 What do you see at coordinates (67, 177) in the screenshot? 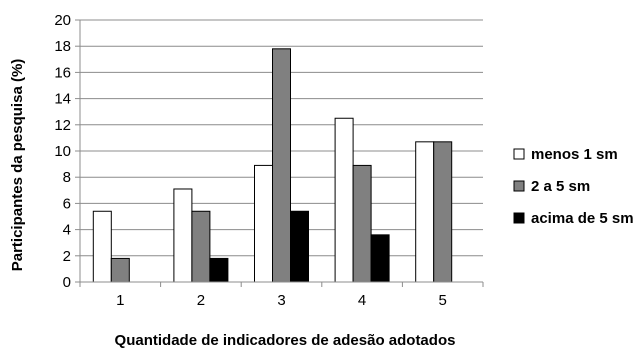
I see `y-tick-label: 8` at bounding box center [67, 177].